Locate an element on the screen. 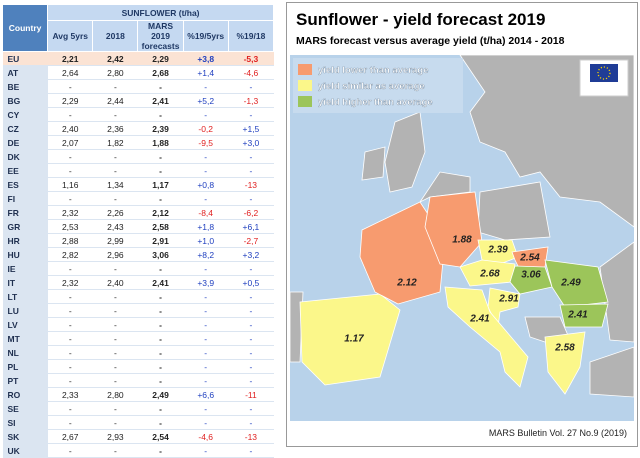 The height and width of the screenshot is (458, 640). region-value: 2.49 is located at coordinates (570, 283).